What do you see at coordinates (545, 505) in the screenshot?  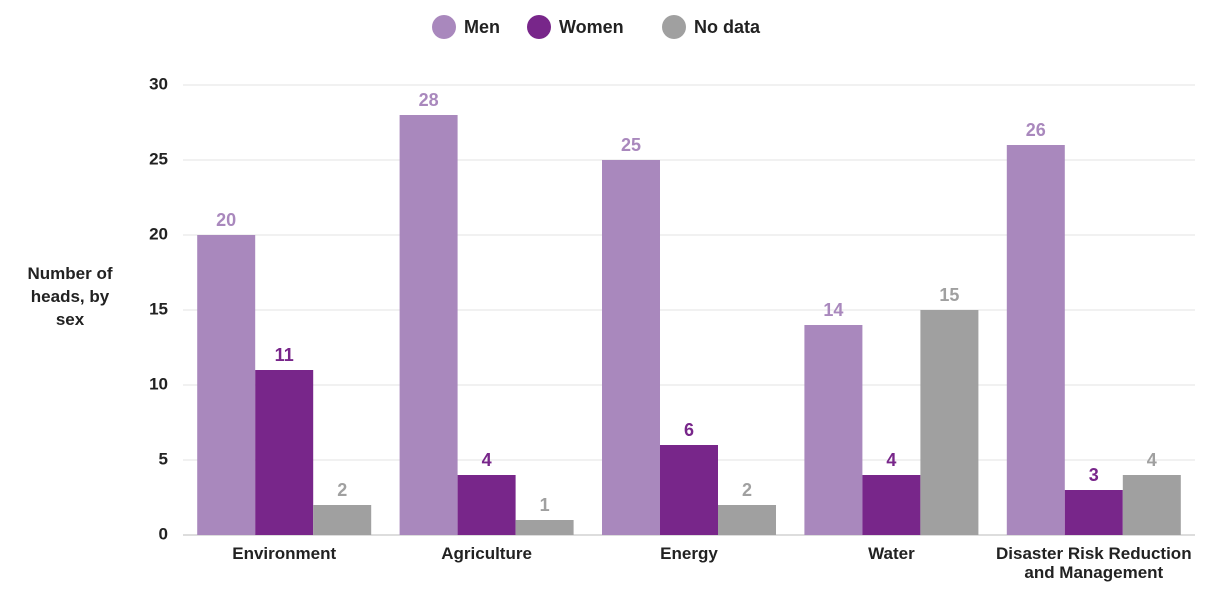 I see `data-label: 1` at bounding box center [545, 505].